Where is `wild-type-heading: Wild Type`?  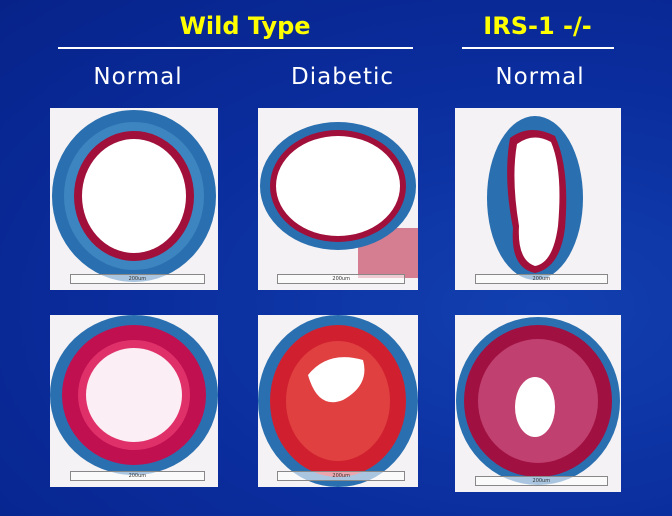
wild-type-heading: Wild Type is located at coordinates (245, 26).